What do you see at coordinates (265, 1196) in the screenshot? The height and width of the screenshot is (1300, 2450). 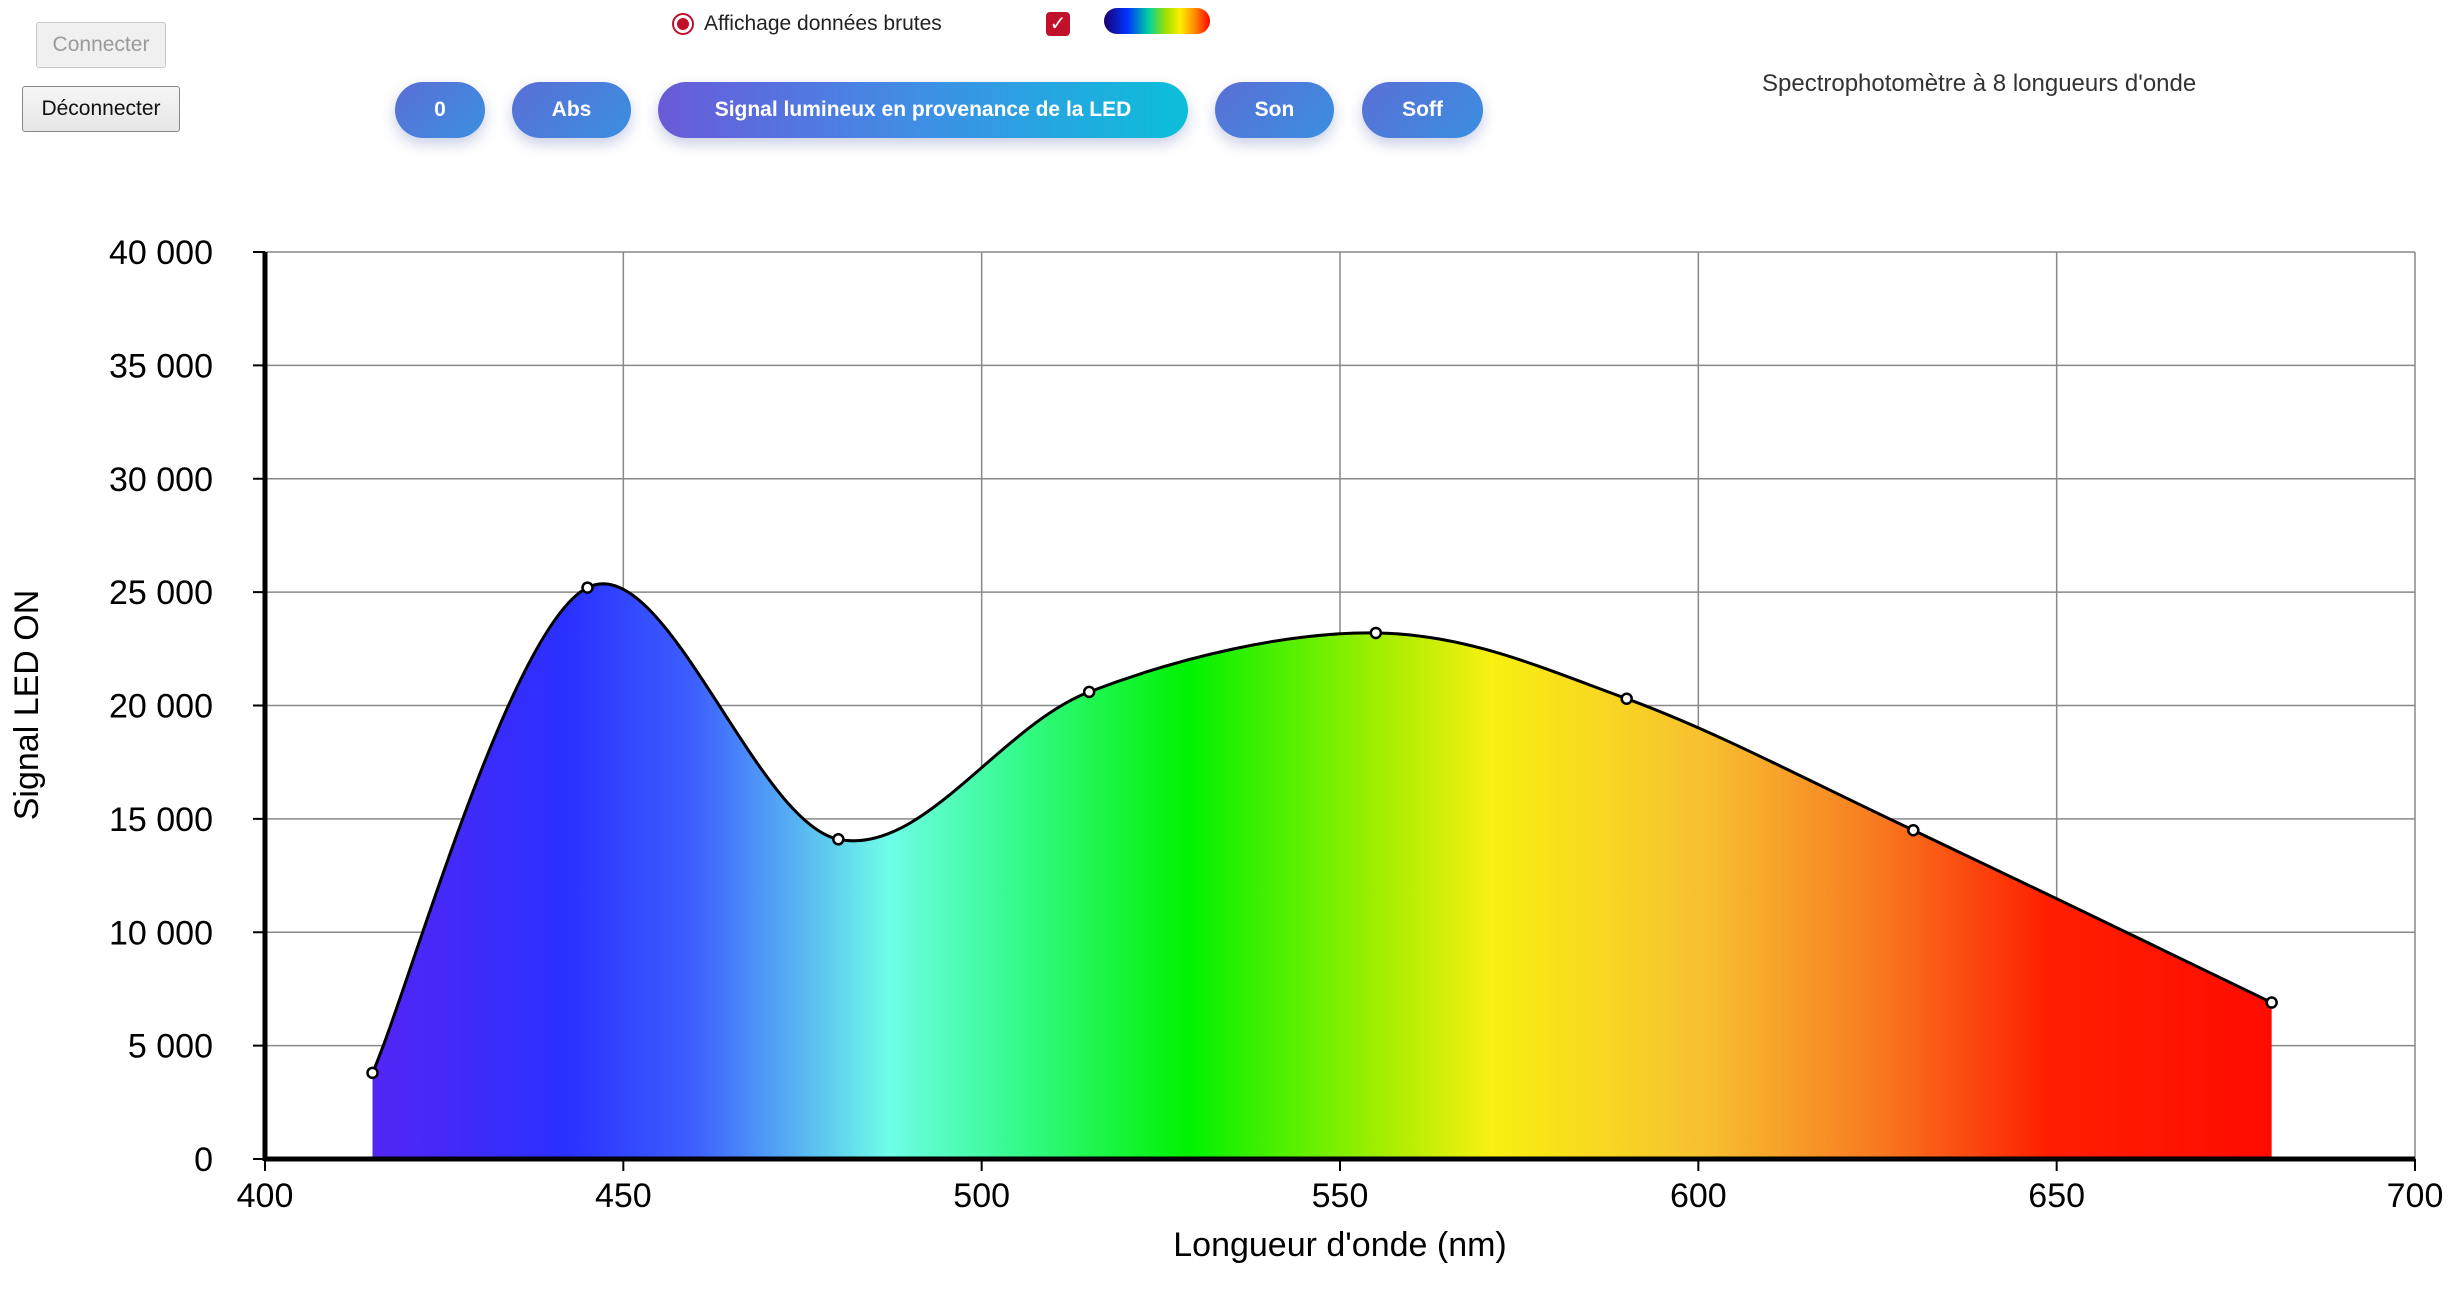 I see `x-tick-label: 400` at bounding box center [265, 1196].